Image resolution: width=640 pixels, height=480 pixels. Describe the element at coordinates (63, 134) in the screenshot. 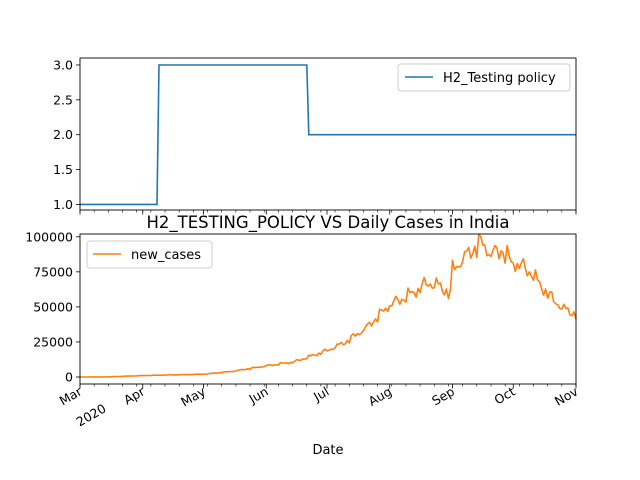

I see `top-y-tick-label: 2.0` at that location.